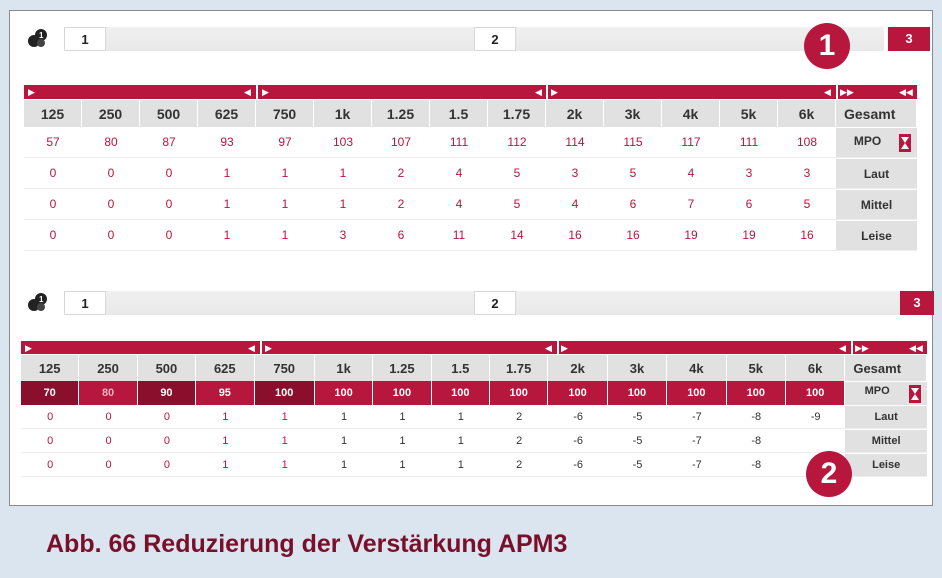  What do you see at coordinates (108, 393) in the screenshot?
I see `gain-cell-selected: 80` at bounding box center [108, 393].